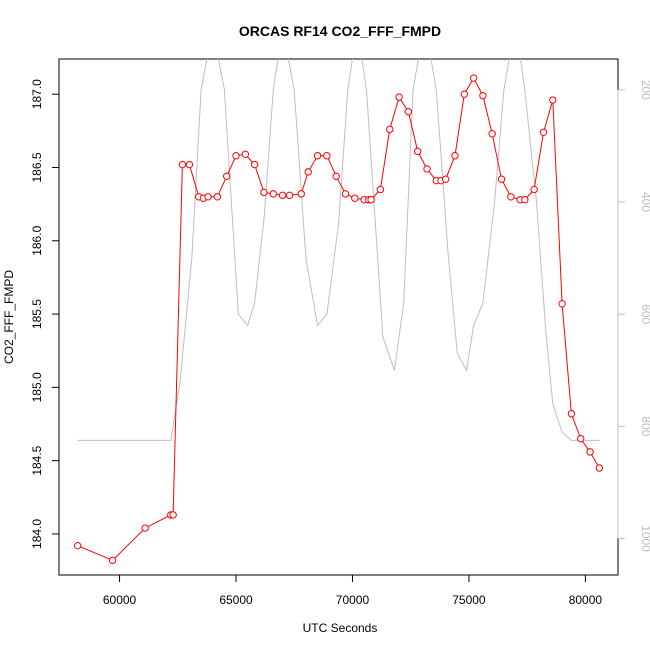 The image size is (650, 650). Describe the element at coordinates (340, 628) in the screenshot. I see `x-axis-label: UTC Seconds` at that location.